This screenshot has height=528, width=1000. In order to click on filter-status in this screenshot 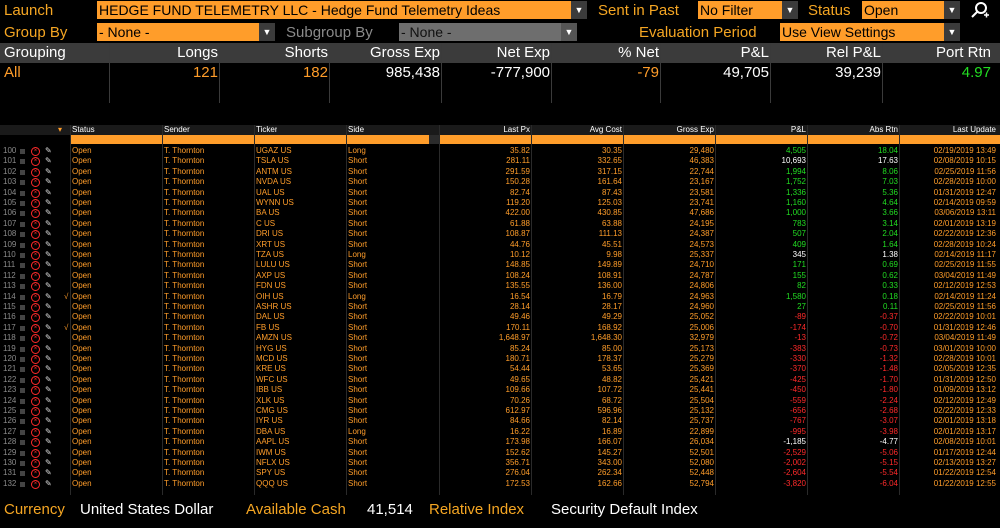, I will do `click(116, 139)`.